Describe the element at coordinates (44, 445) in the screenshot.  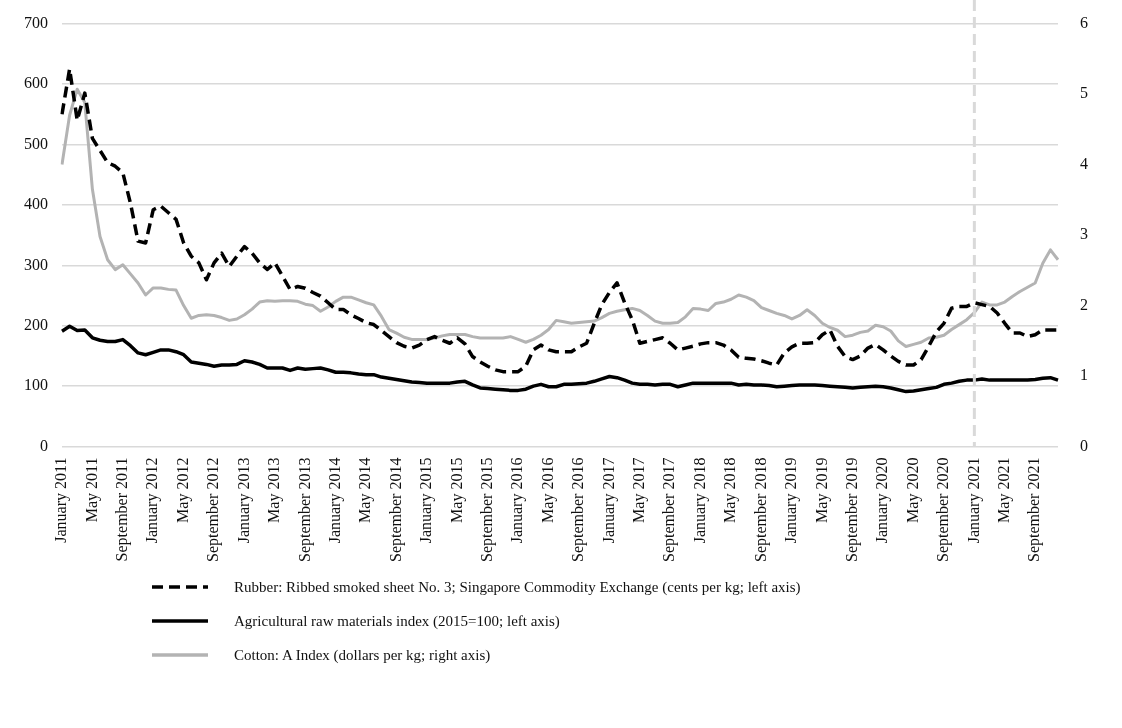
I see `y-tick-label: 0` at that location.